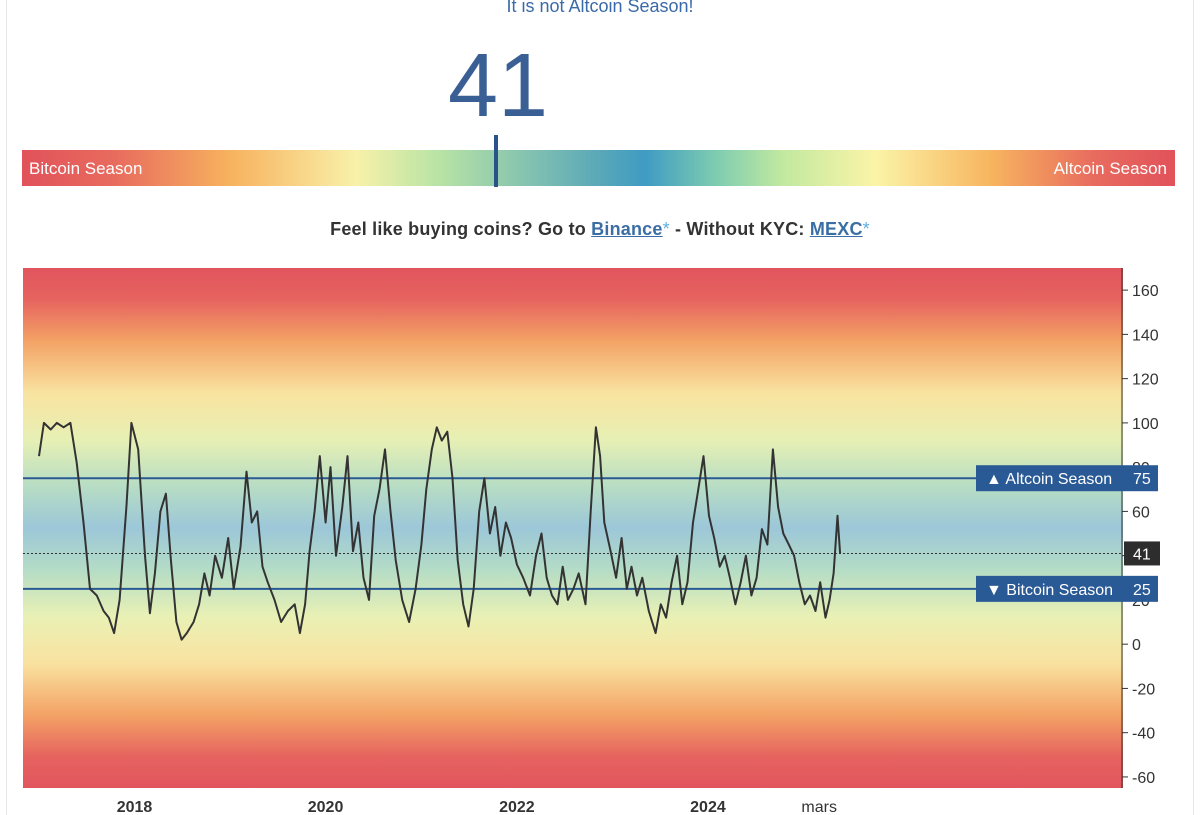 This screenshot has height=815, width=1200. I want to click on y-tick-label: -20, so click(1143, 689).